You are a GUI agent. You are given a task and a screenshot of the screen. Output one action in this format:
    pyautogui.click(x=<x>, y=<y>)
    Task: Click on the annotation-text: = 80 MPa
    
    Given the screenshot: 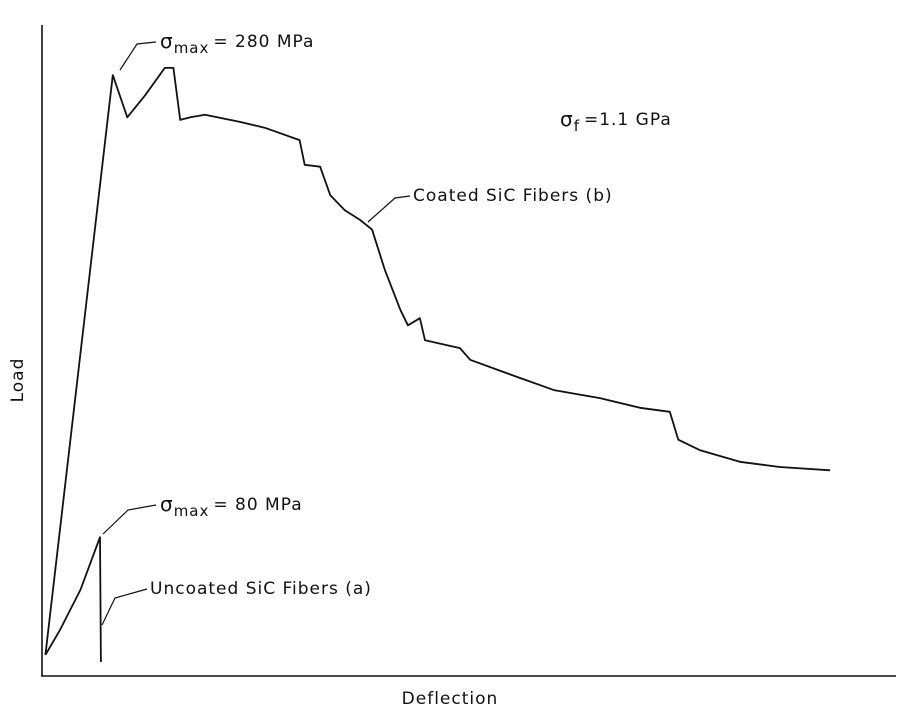 What is the action you would take?
    pyautogui.click(x=257, y=505)
    